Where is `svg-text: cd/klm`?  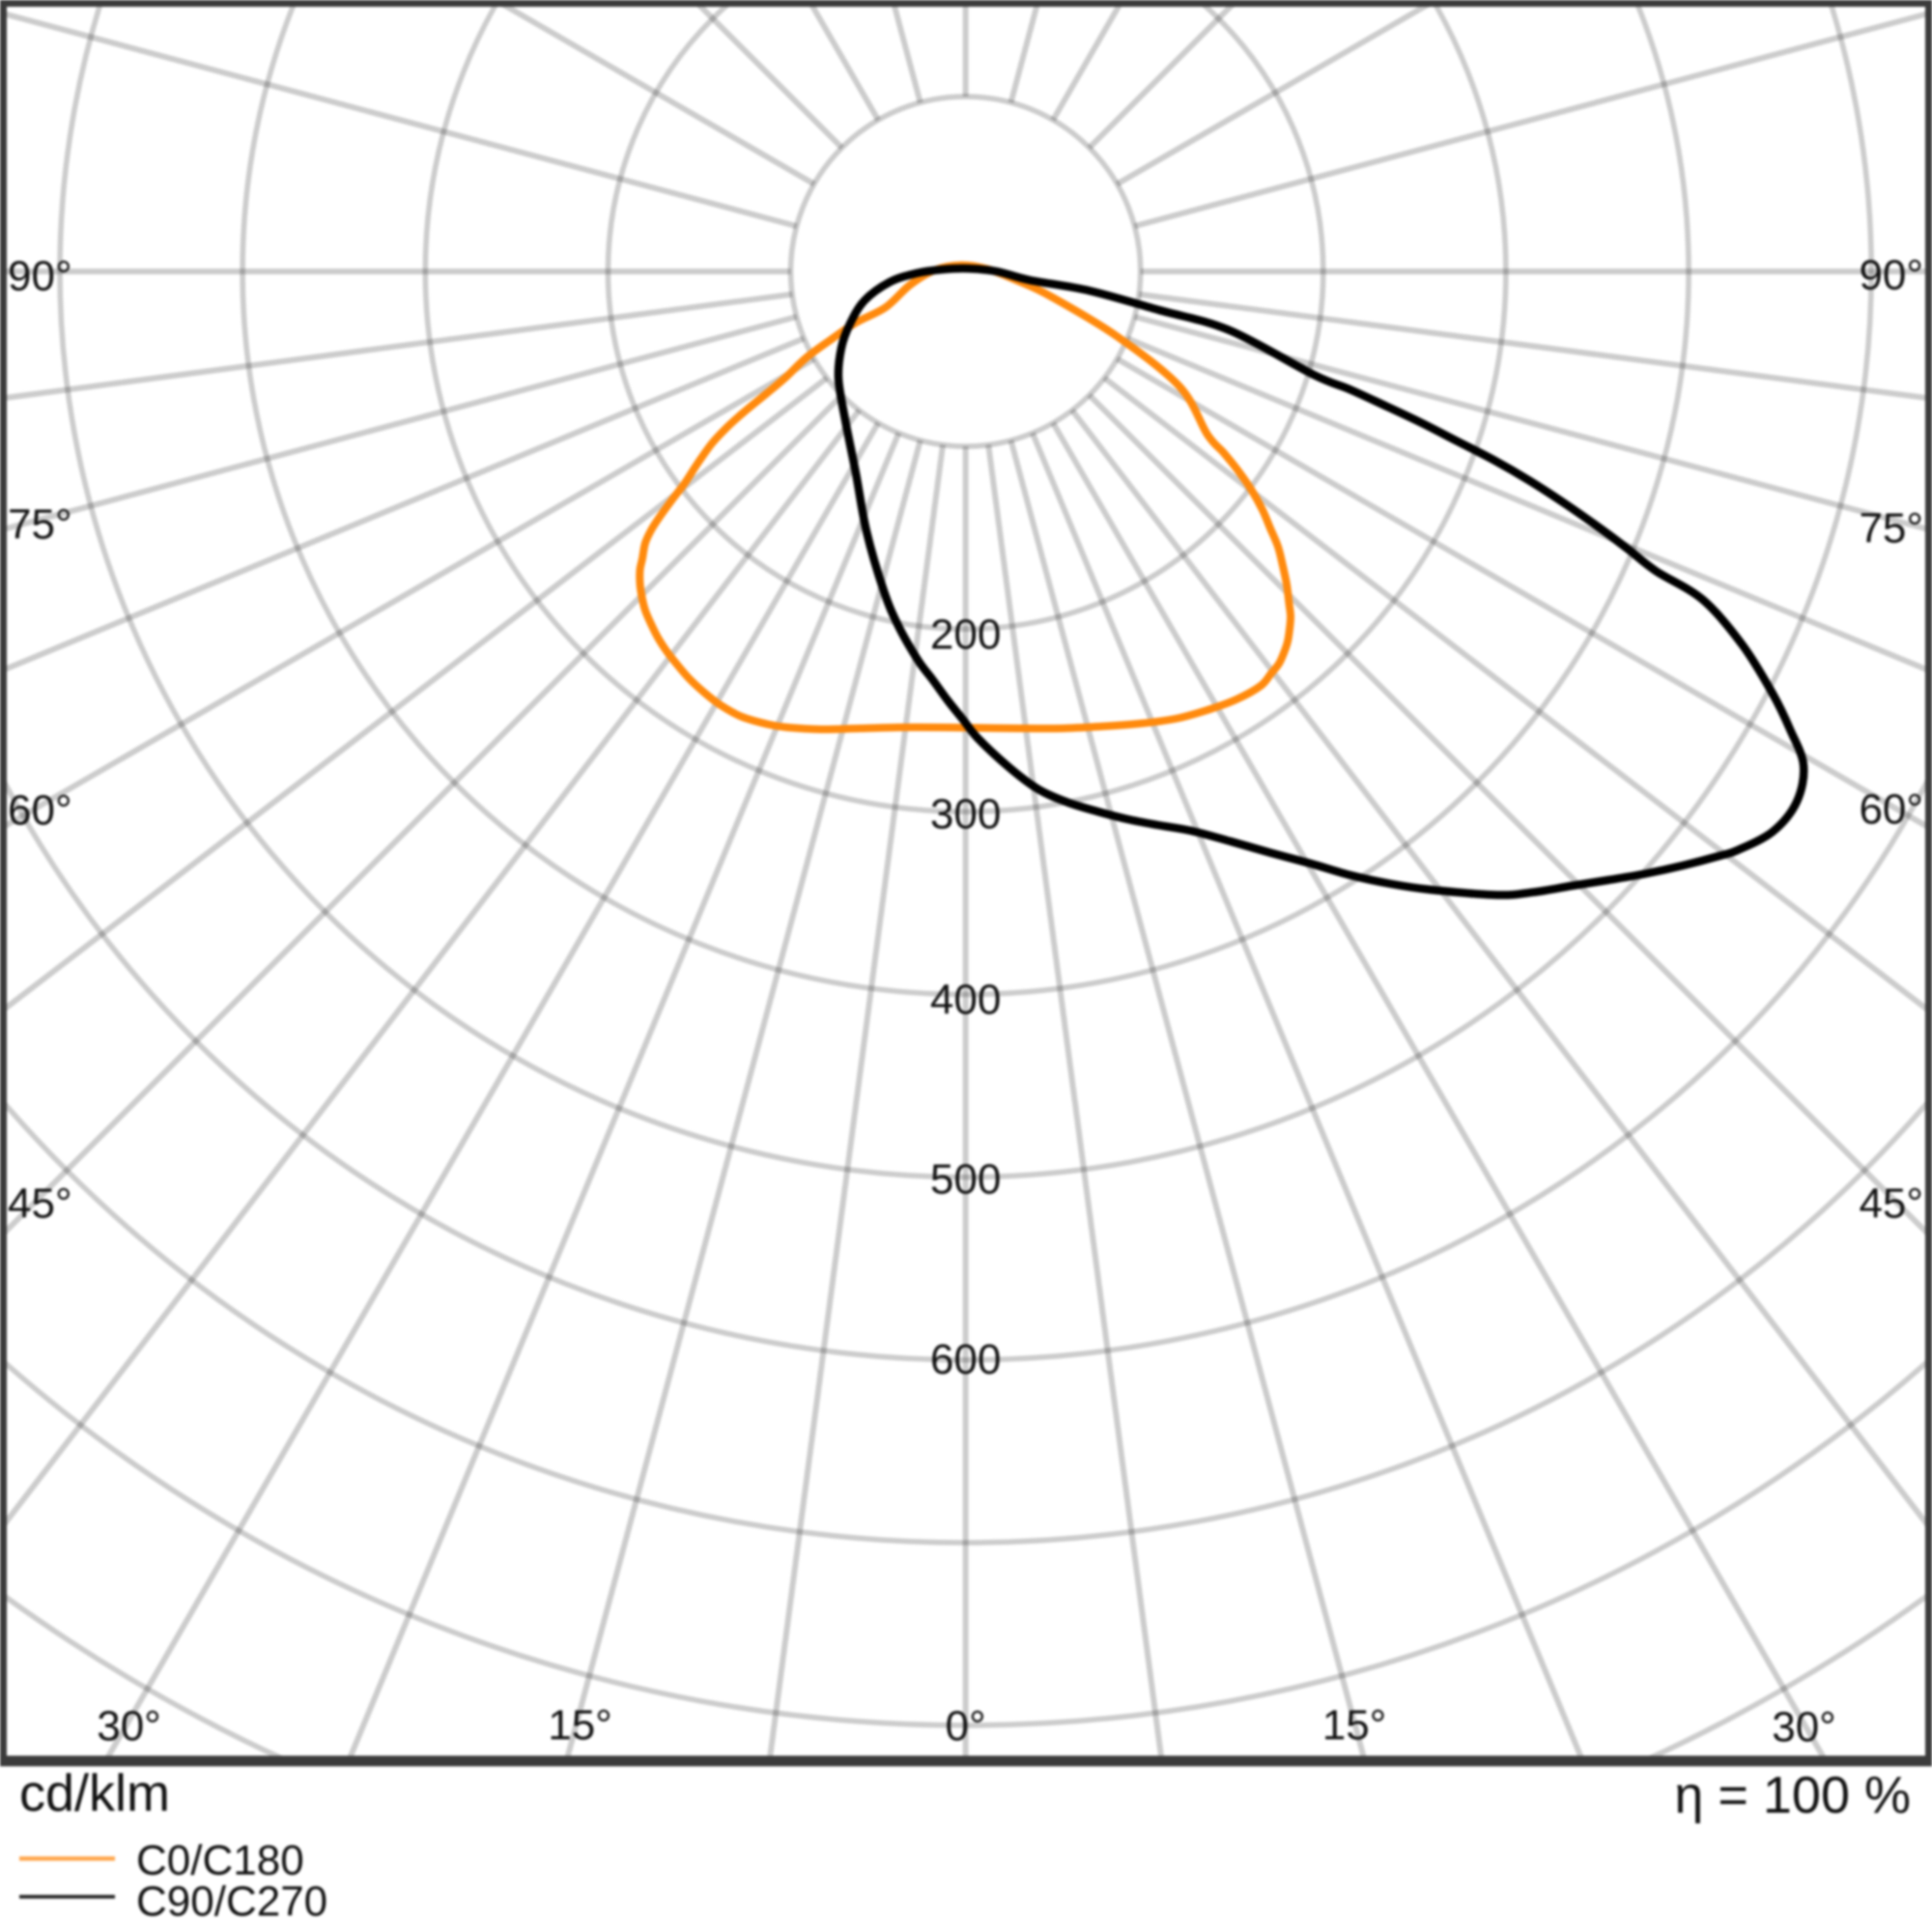 svg-text: cd/klm is located at coordinates (94, 1793).